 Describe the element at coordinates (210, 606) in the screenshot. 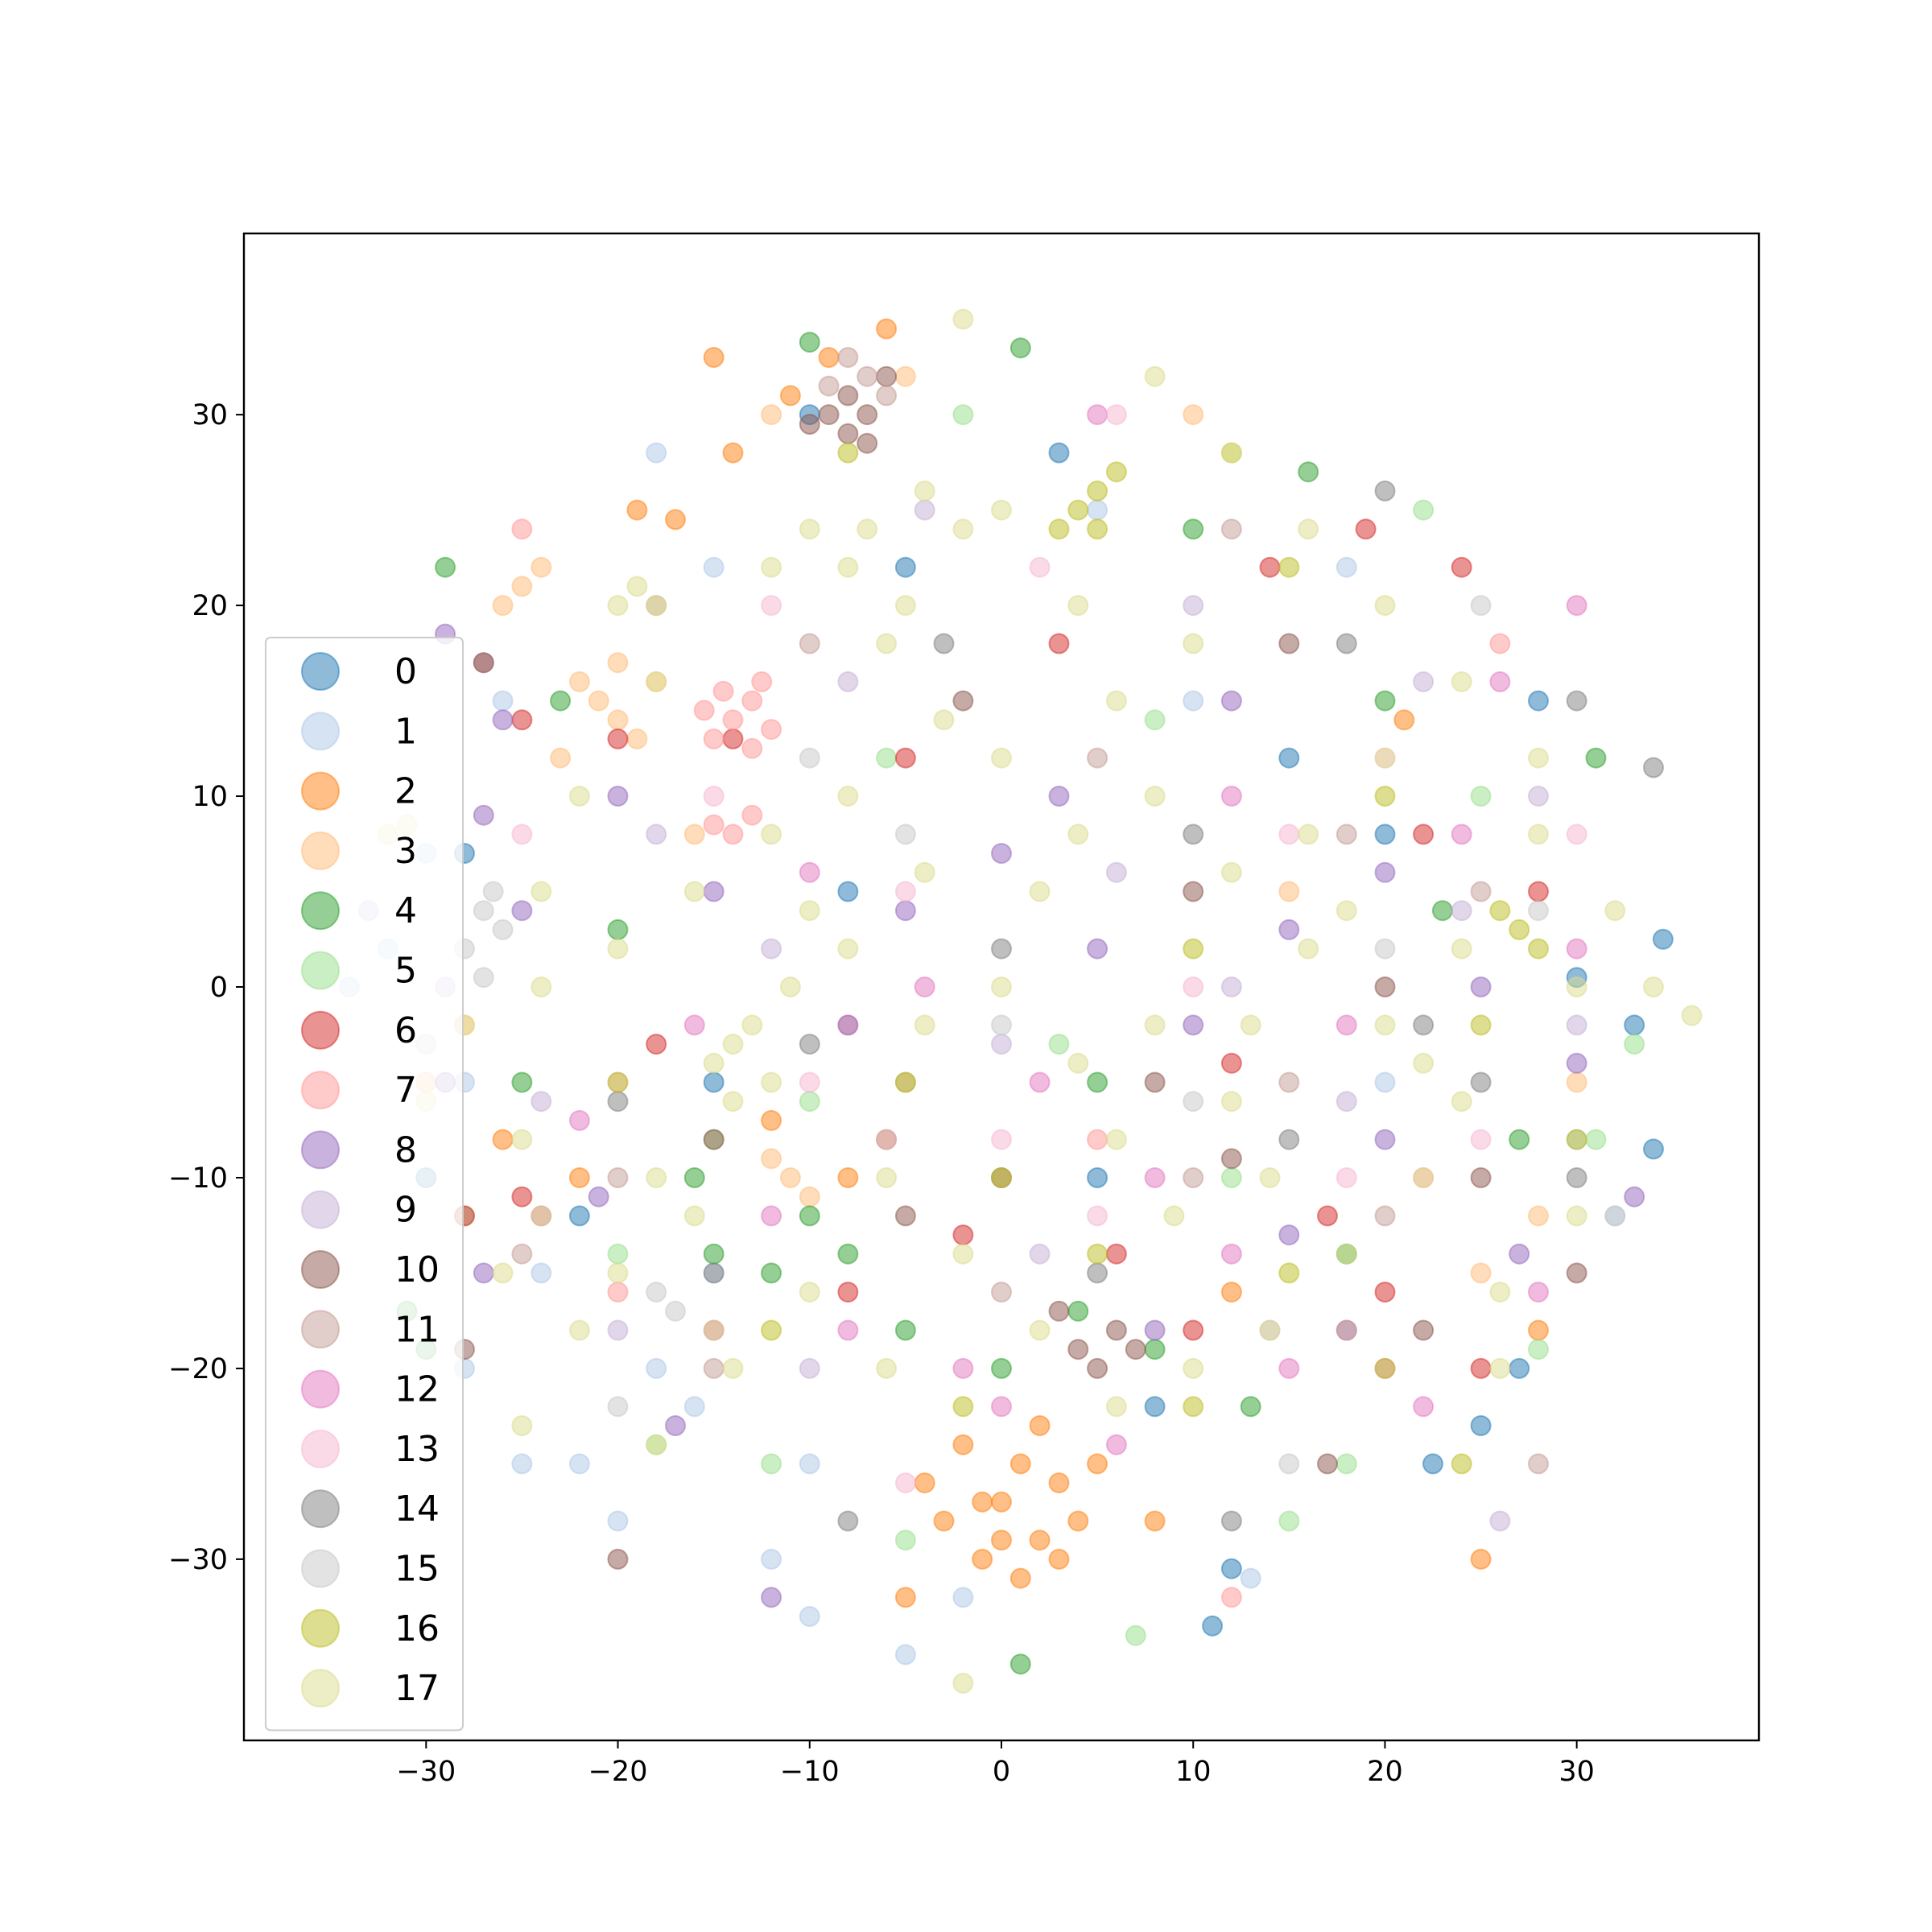

I see `y-tick-label: 20` at that location.